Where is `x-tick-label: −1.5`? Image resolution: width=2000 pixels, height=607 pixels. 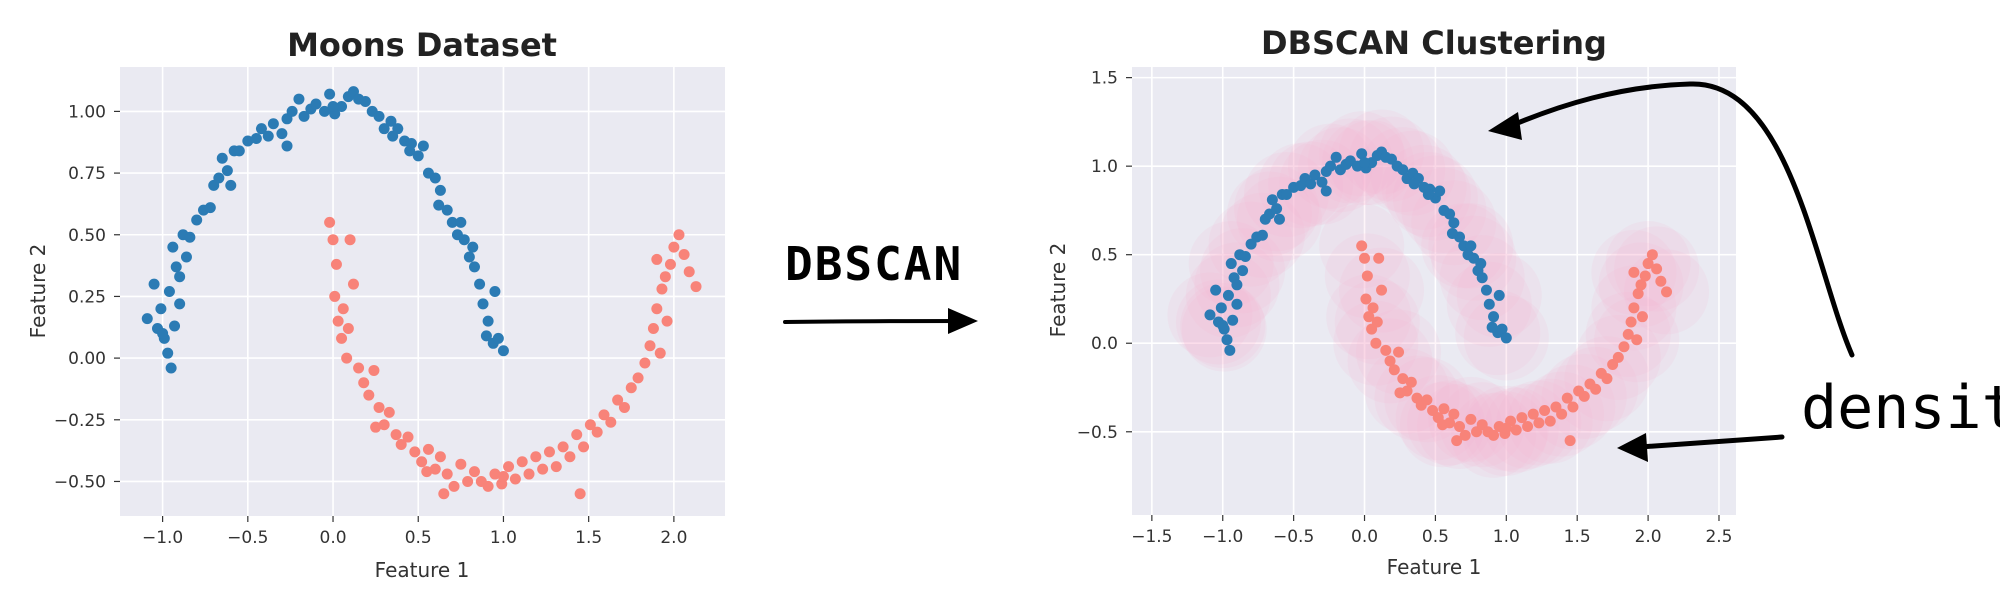 x-tick-label: −1.5 is located at coordinates (1151, 537).